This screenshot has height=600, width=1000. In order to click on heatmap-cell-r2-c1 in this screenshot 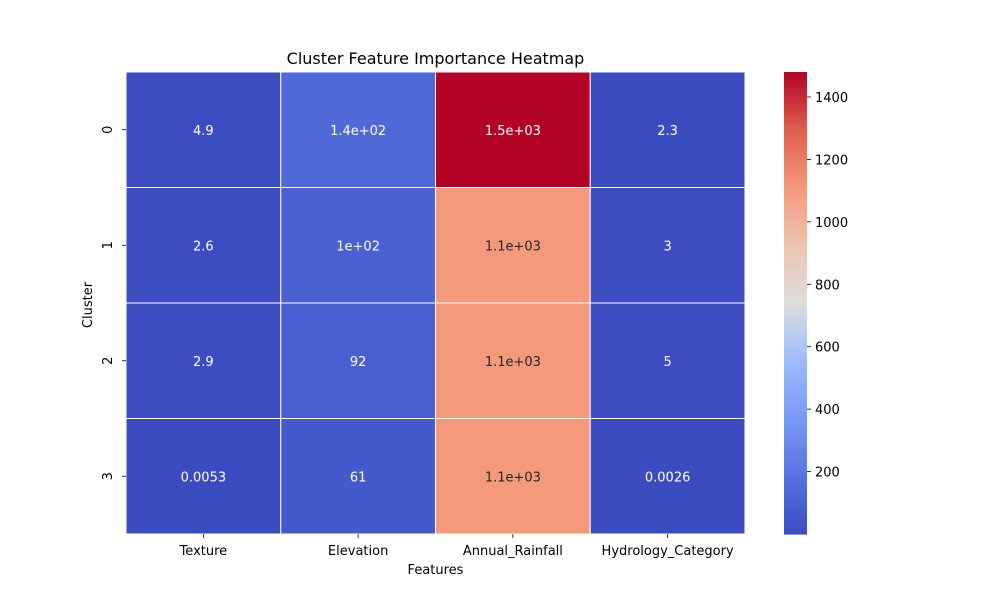, I will do `click(358, 360)`.